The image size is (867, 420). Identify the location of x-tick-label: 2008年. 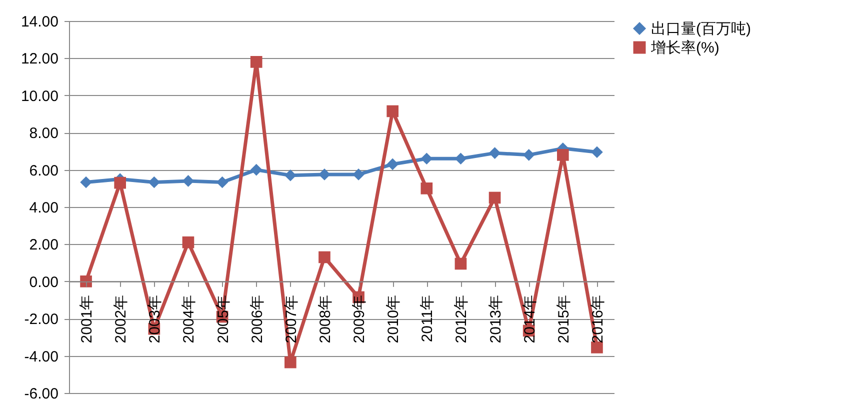
(325, 319).